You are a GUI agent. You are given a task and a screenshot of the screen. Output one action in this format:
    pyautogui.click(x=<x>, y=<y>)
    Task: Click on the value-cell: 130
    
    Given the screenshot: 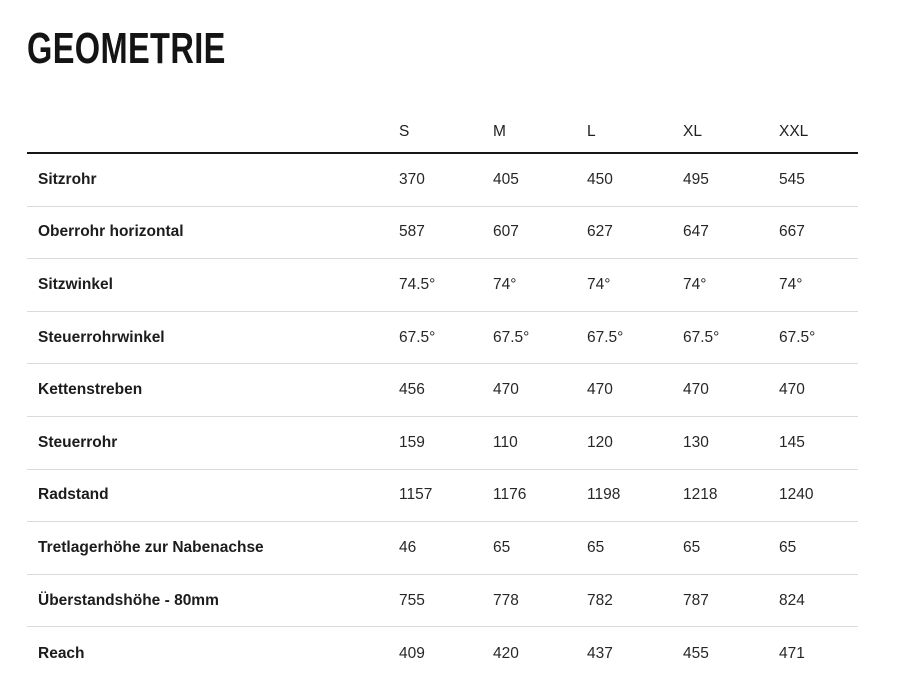 What is the action you would take?
    pyautogui.click(x=696, y=442)
    